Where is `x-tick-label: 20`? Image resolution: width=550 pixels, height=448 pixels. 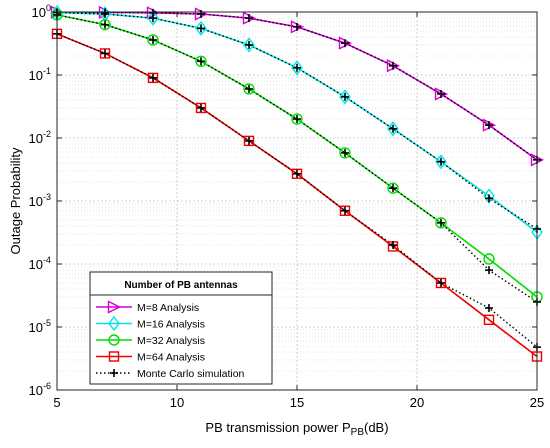
x-tick-label: 20 is located at coordinates (417, 402).